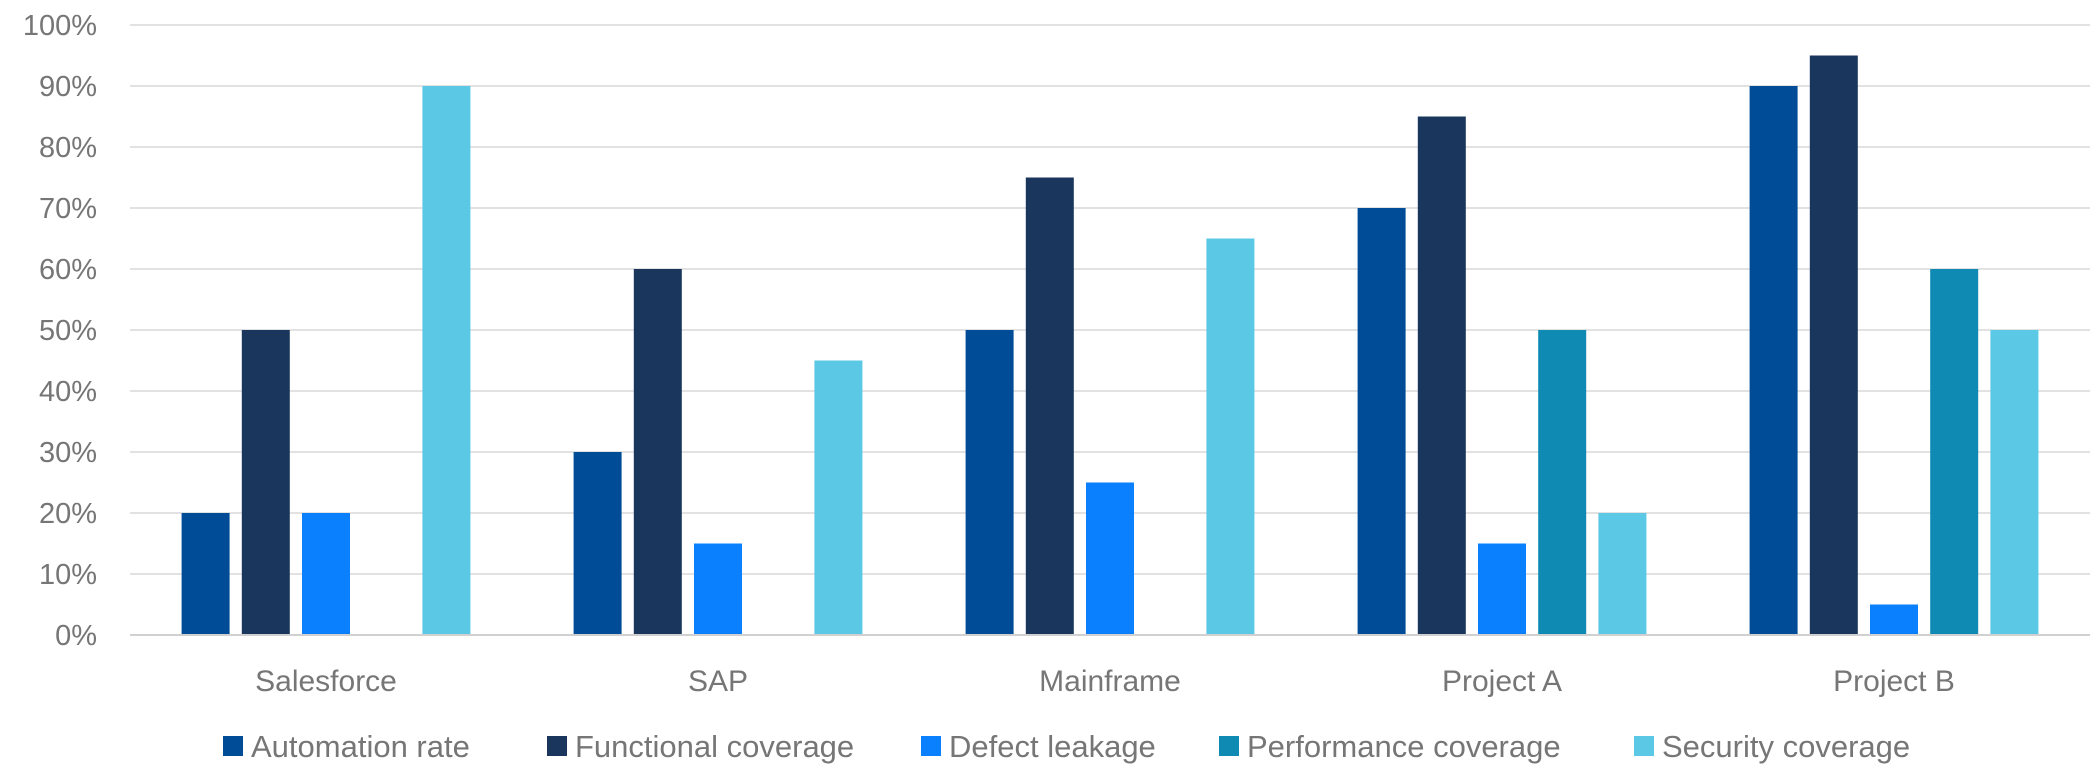 The width and height of the screenshot is (2090, 765). Describe the element at coordinates (1954, 452) in the screenshot. I see `bar-performance-coverage-project-b` at that location.